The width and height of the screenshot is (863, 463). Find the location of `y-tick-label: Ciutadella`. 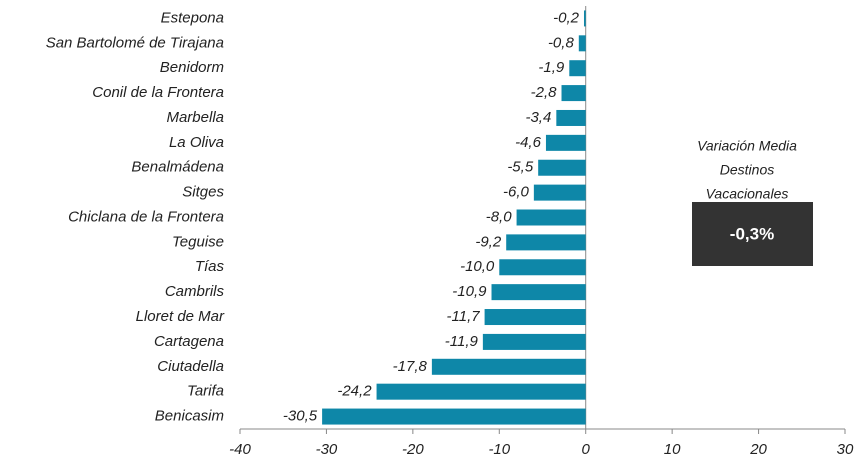

y-tick-label: Ciutadella is located at coordinates (190, 366).